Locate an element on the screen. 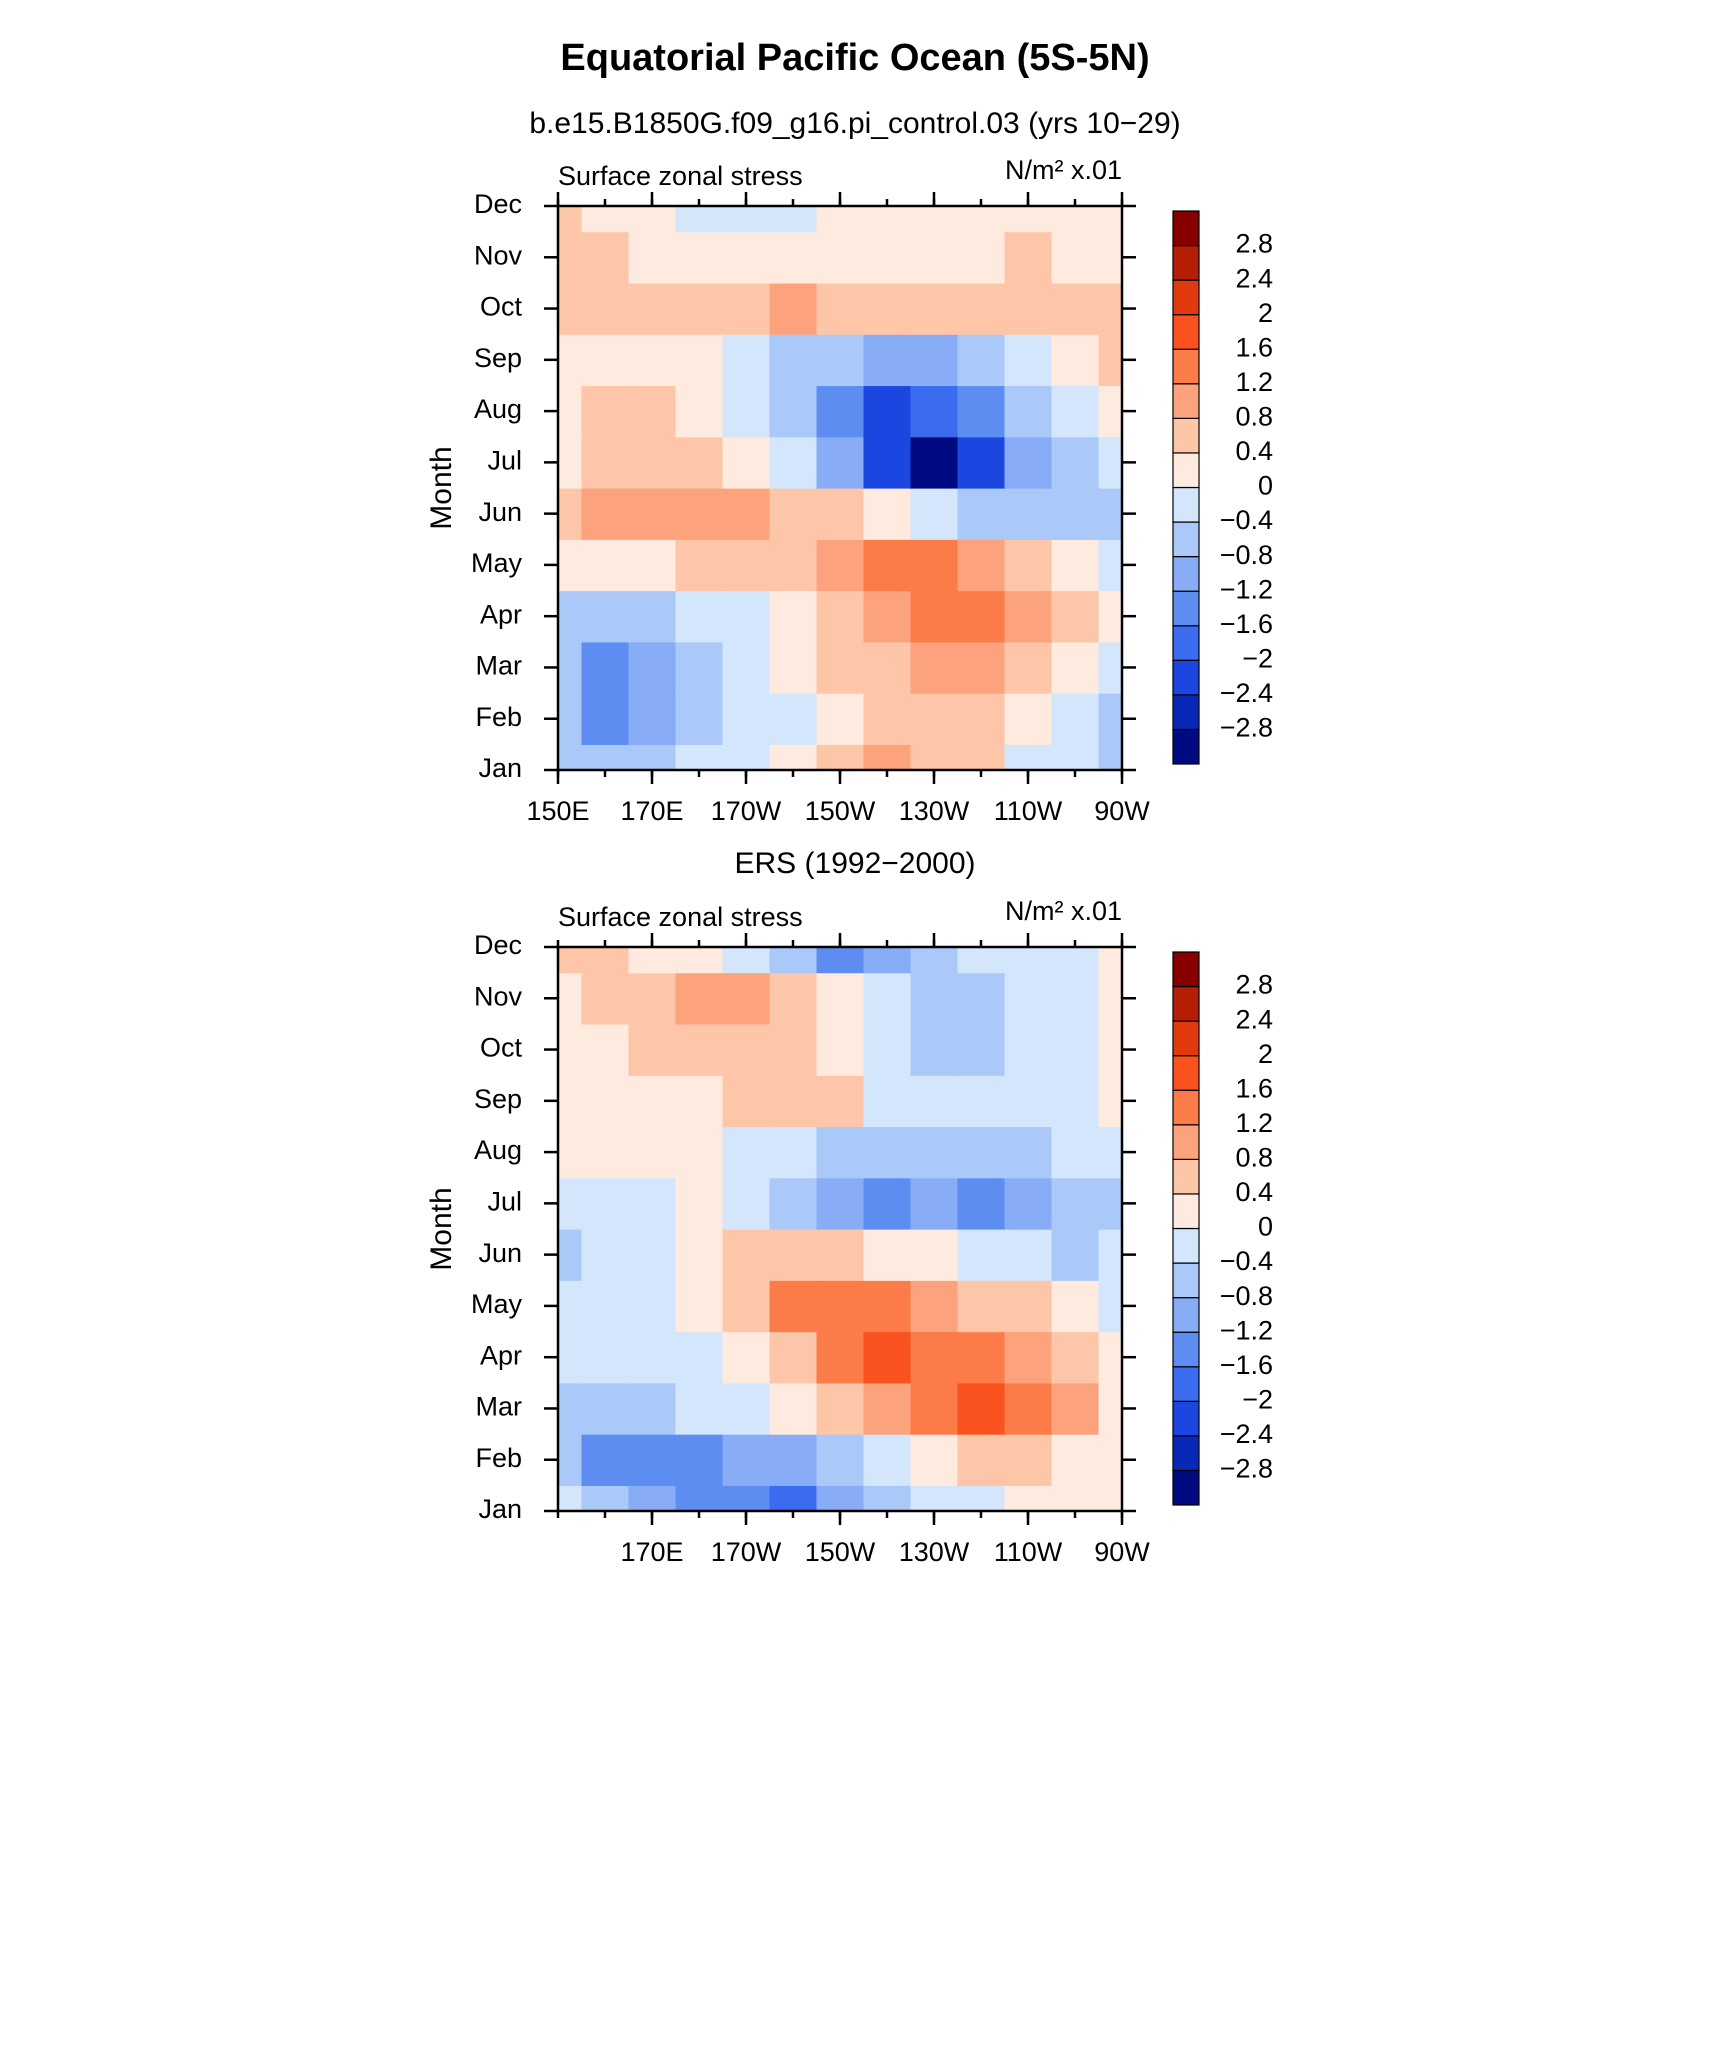  y-tick-label: Dec is located at coordinates (498, 204).